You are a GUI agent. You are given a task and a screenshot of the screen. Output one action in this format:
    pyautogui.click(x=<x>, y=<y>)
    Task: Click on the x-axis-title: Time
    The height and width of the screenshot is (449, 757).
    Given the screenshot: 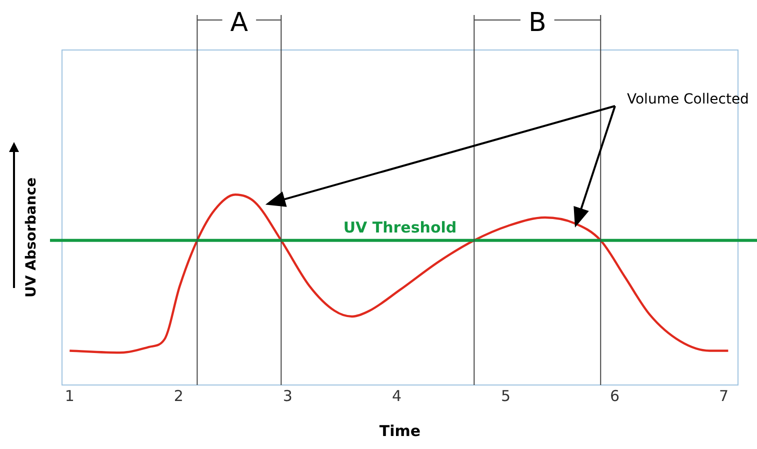 What is the action you would take?
    pyautogui.click(x=400, y=431)
    